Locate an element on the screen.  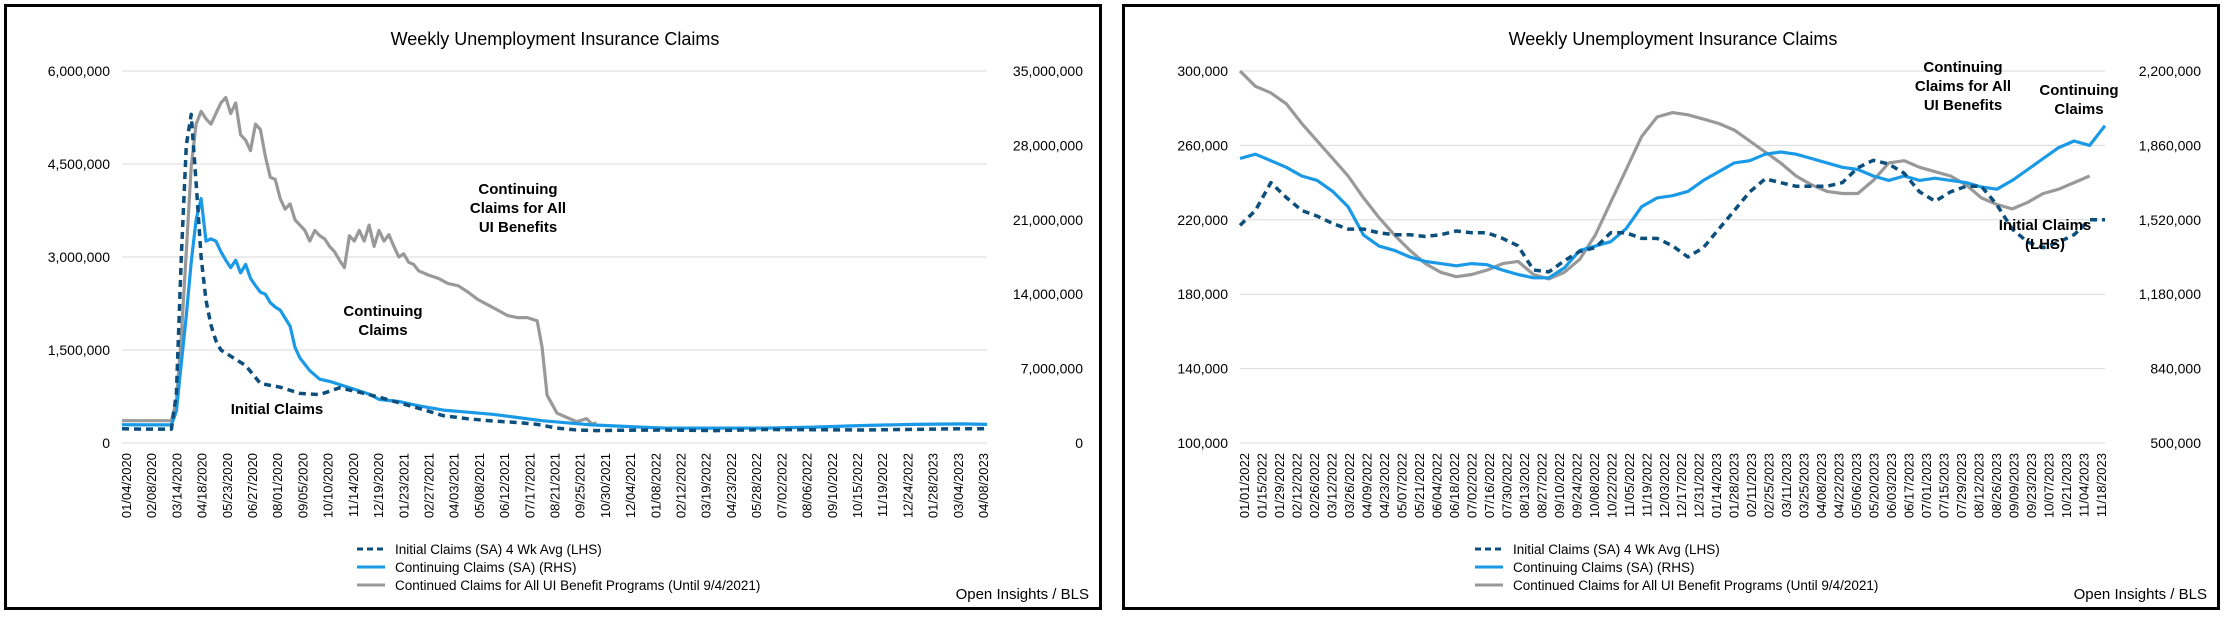
x-tick-label: 11/05/2022 is located at coordinates (1629, 485).